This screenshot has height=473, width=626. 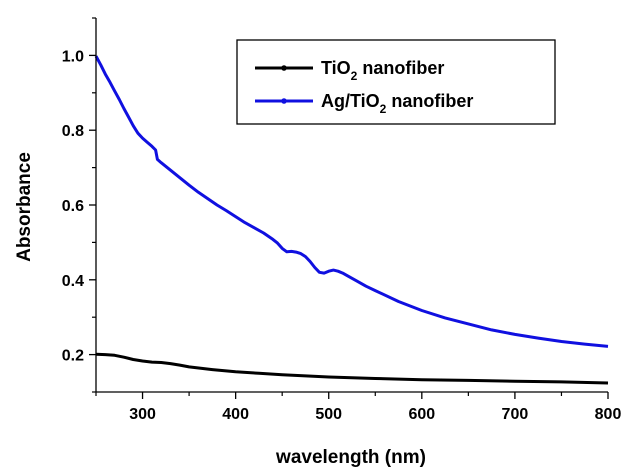 What do you see at coordinates (350, 457) in the screenshot?
I see `x-axis-title: wavelength (nm)` at bounding box center [350, 457].